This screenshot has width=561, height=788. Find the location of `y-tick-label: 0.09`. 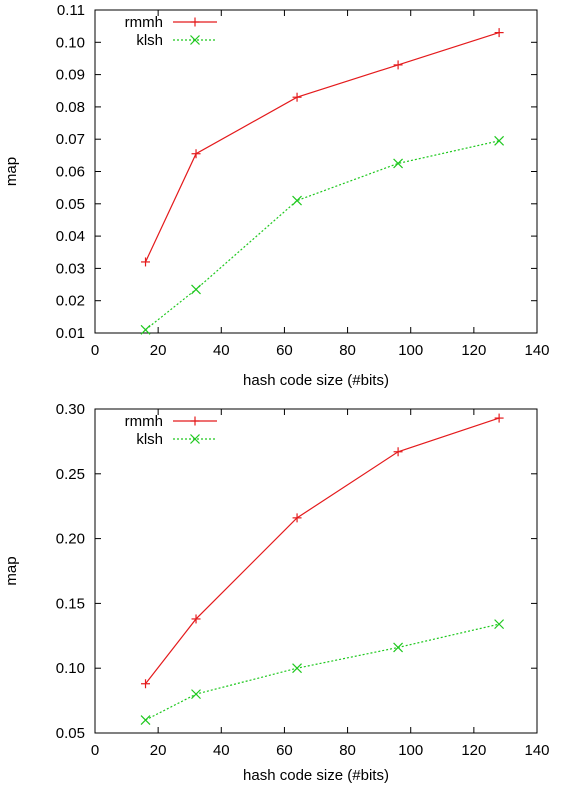

y-tick-label: 0.09 is located at coordinates (70, 75).